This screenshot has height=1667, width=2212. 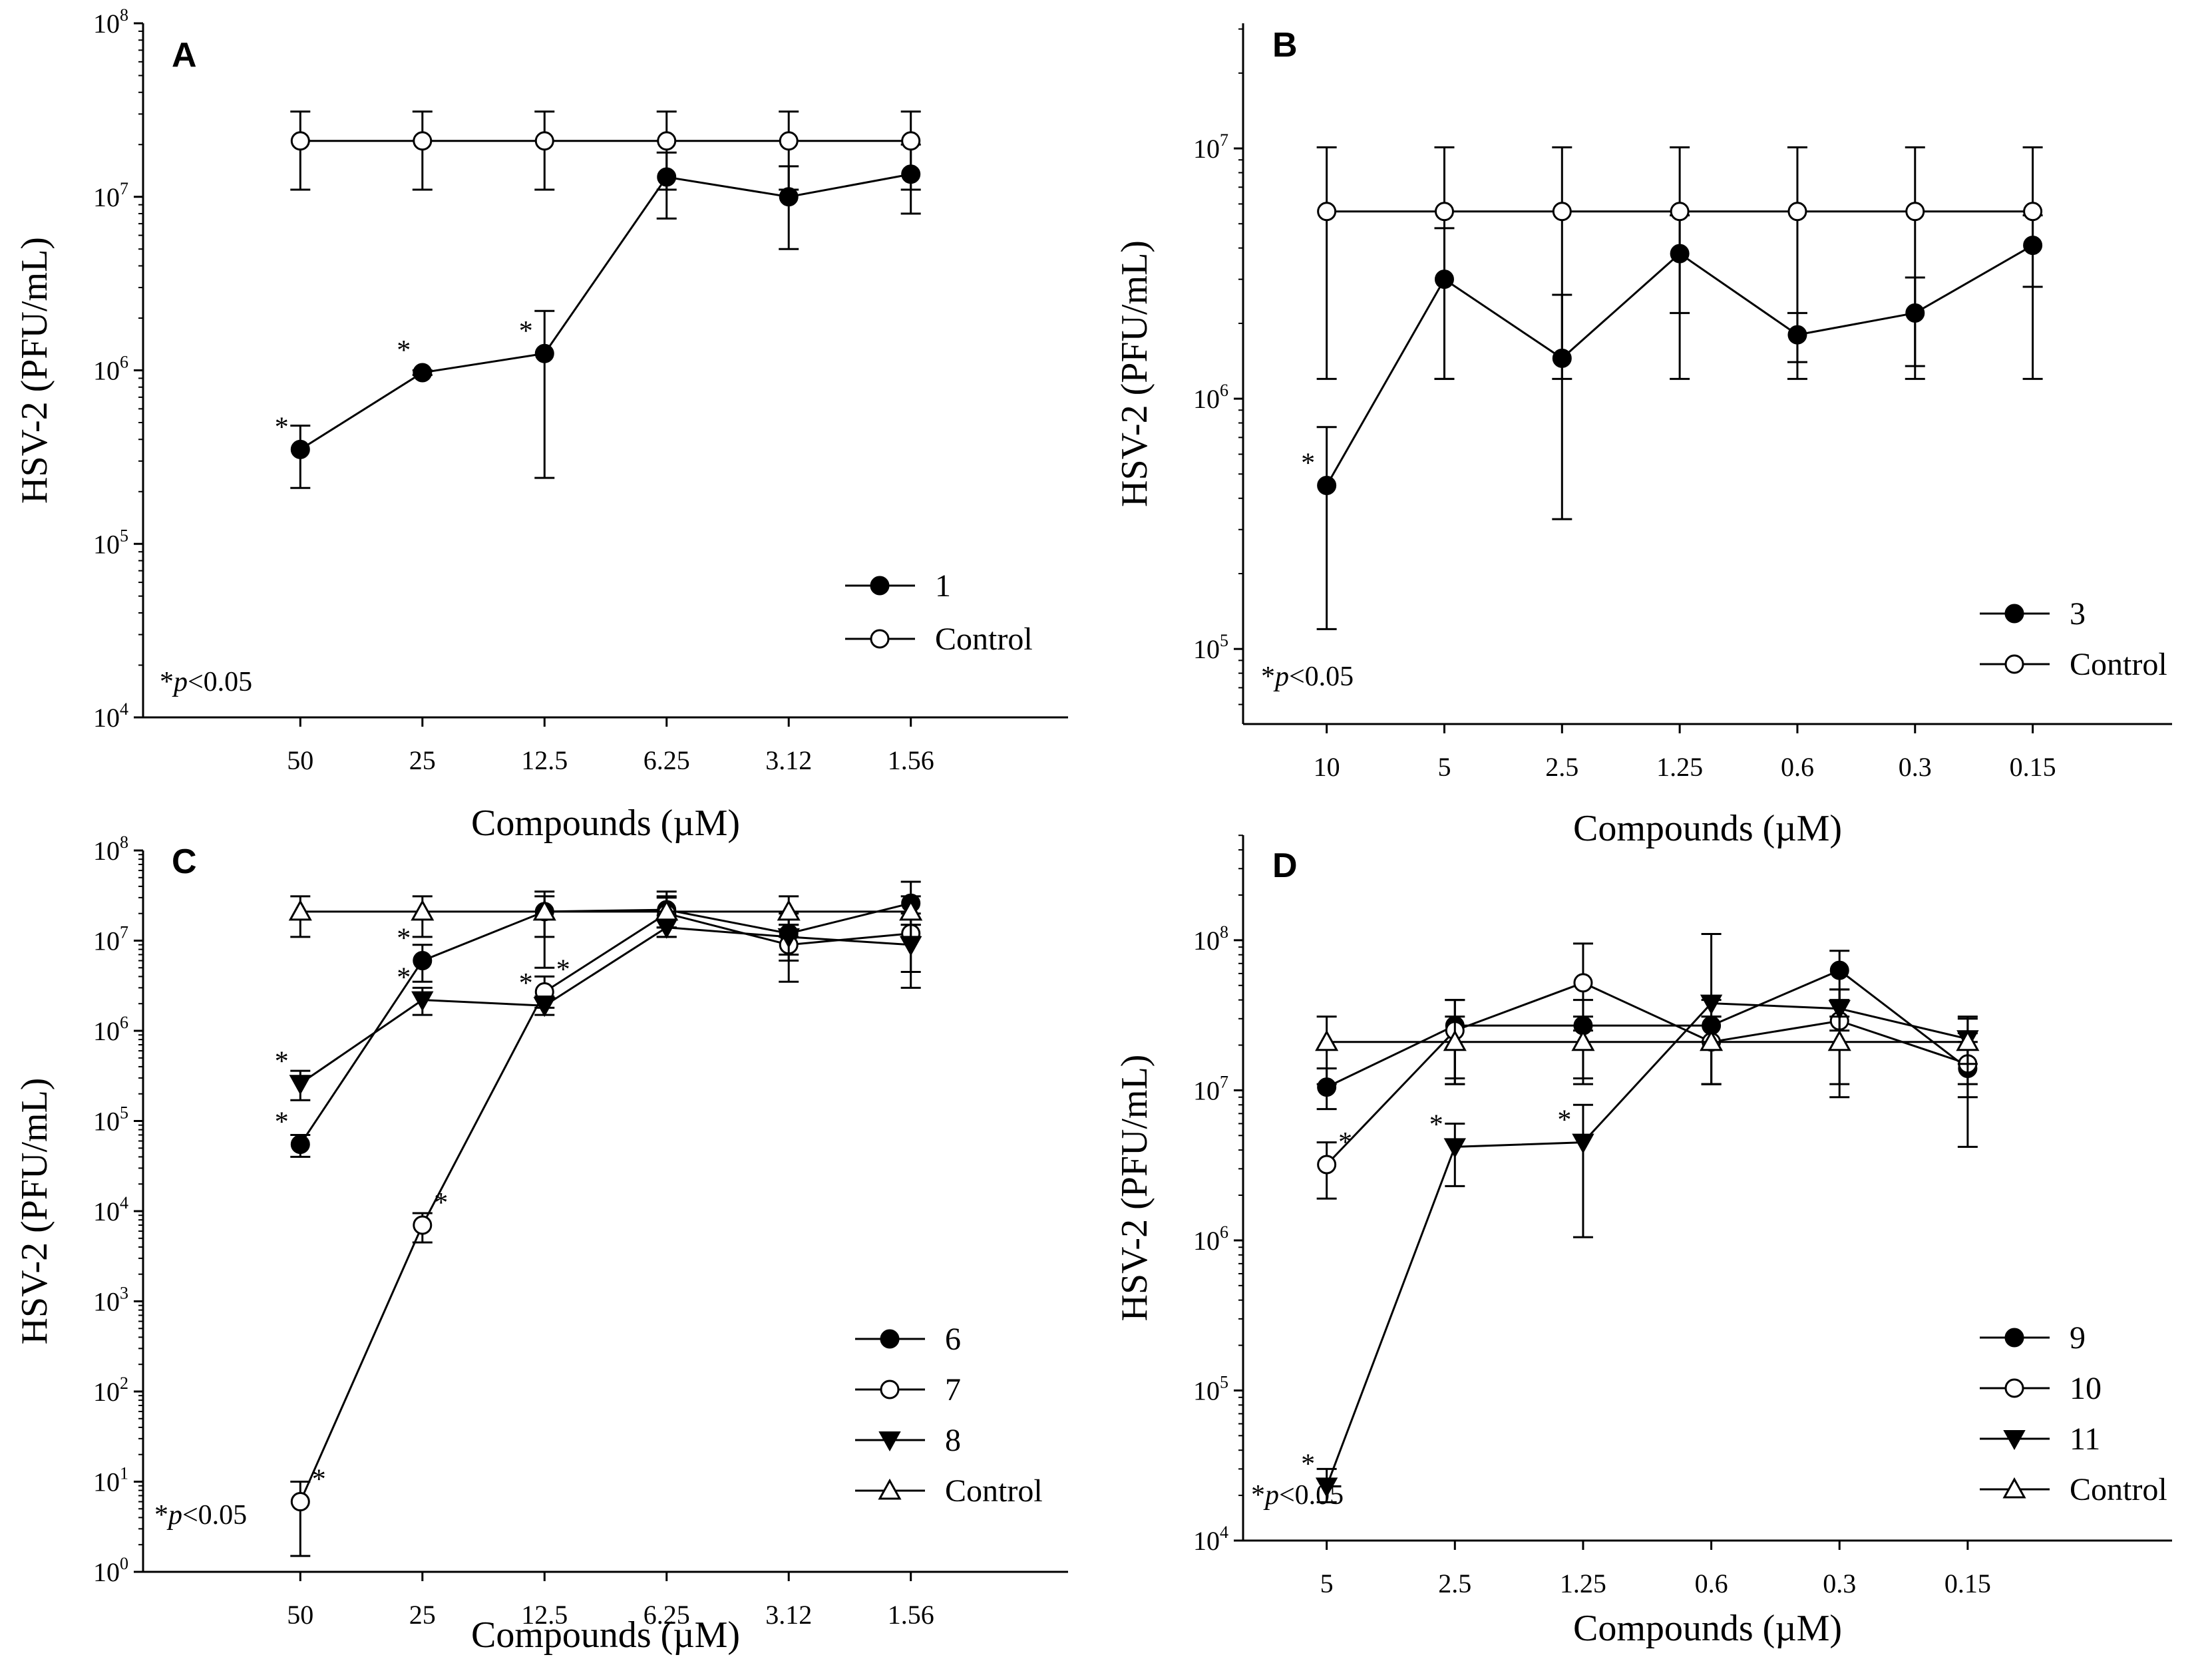 What do you see at coordinates (184, 56) in the screenshot?
I see `panel-label: A` at bounding box center [184, 56].